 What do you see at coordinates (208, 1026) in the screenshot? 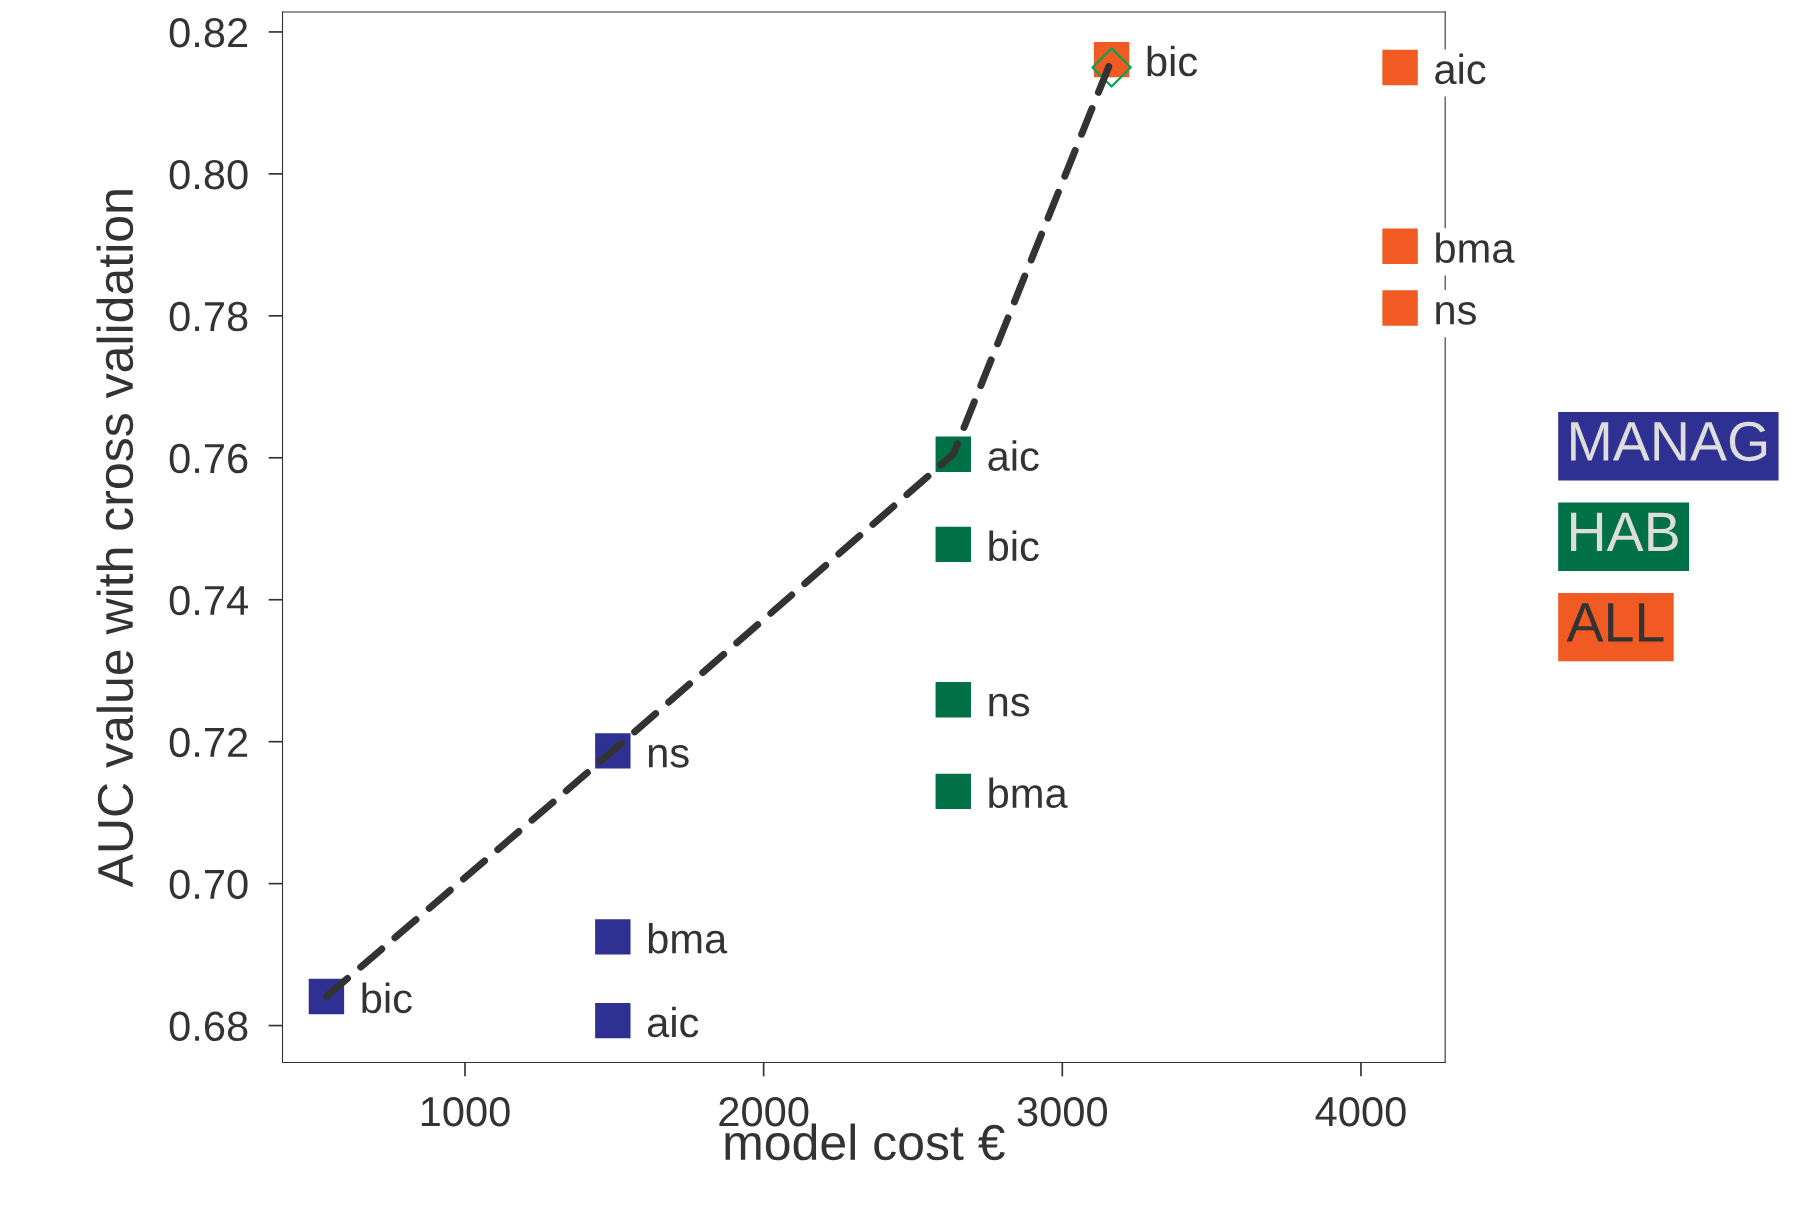
I see `y-tick-label: 0.68` at bounding box center [208, 1026].